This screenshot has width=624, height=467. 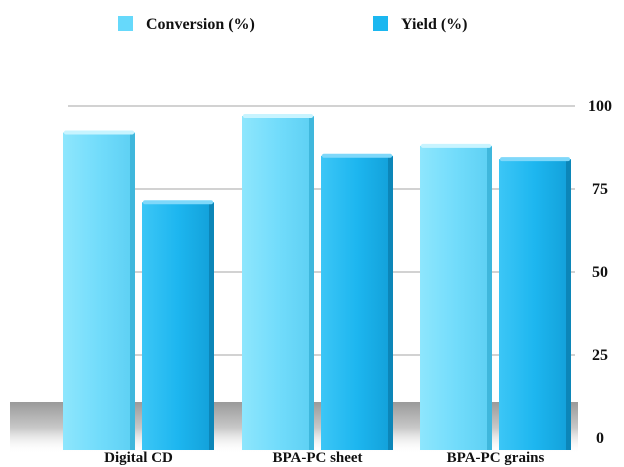 I want to click on x-axis-labels: Digital CD BPA-PC sheet BPA-PC grains, so click(x=324, y=458).